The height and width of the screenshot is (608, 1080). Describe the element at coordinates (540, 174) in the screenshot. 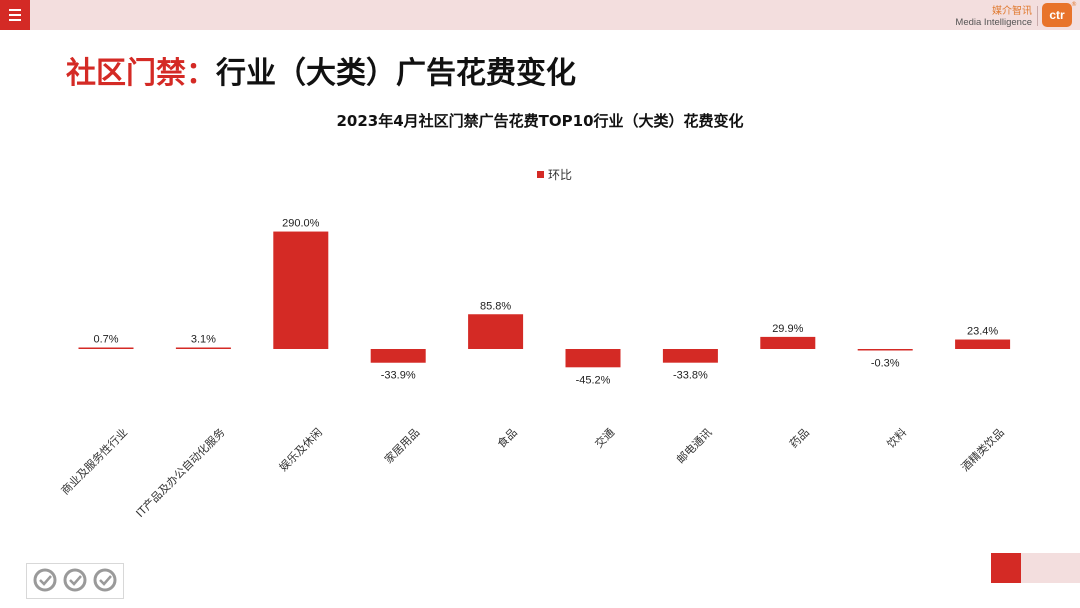

I see `legend-swatch` at that location.